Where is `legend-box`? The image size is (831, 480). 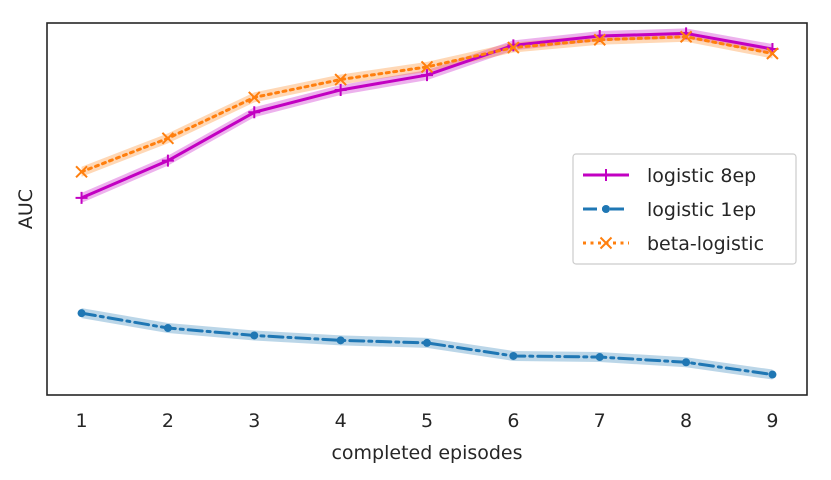
legend-box is located at coordinates (684, 209).